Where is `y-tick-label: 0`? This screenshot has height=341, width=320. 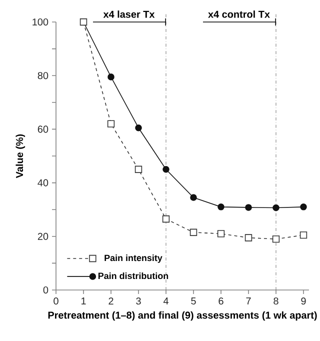
y-tick-label: 0 is located at coordinates (45, 290).